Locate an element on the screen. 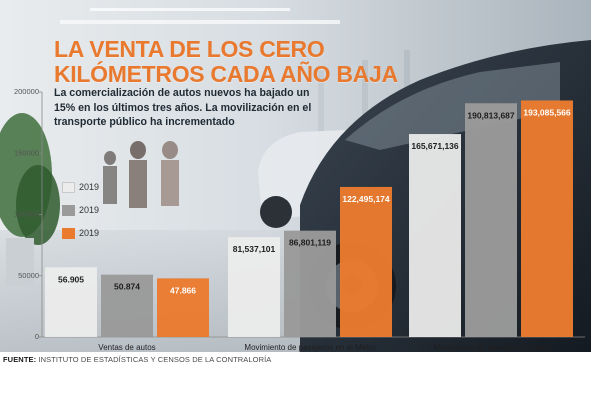 The width and height of the screenshot is (591, 400). y-tick-label: 100000 is located at coordinates (26, 214).